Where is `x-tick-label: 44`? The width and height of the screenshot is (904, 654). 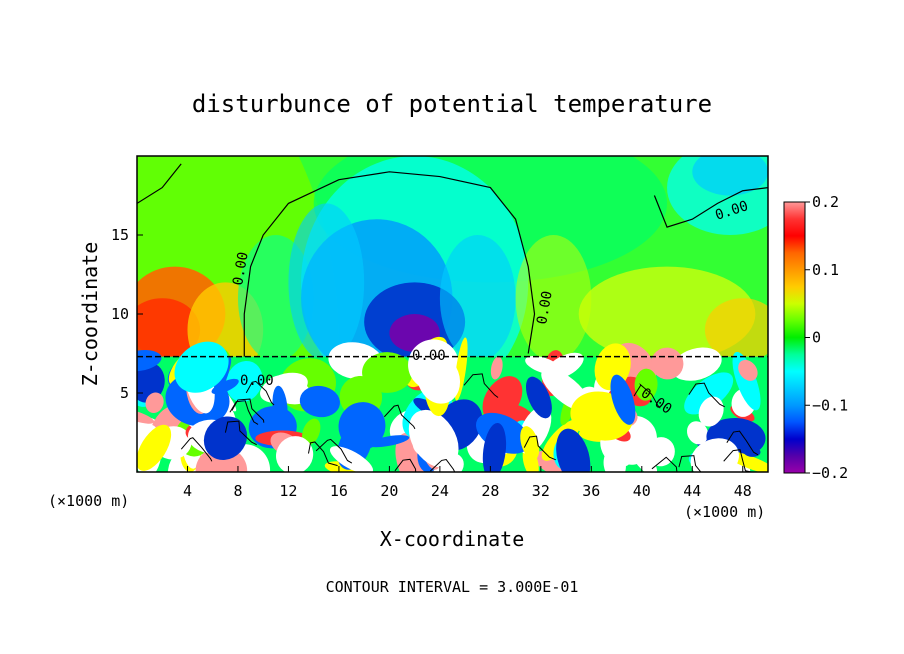
x-tick-label: 44 is located at coordinates (692, 491).